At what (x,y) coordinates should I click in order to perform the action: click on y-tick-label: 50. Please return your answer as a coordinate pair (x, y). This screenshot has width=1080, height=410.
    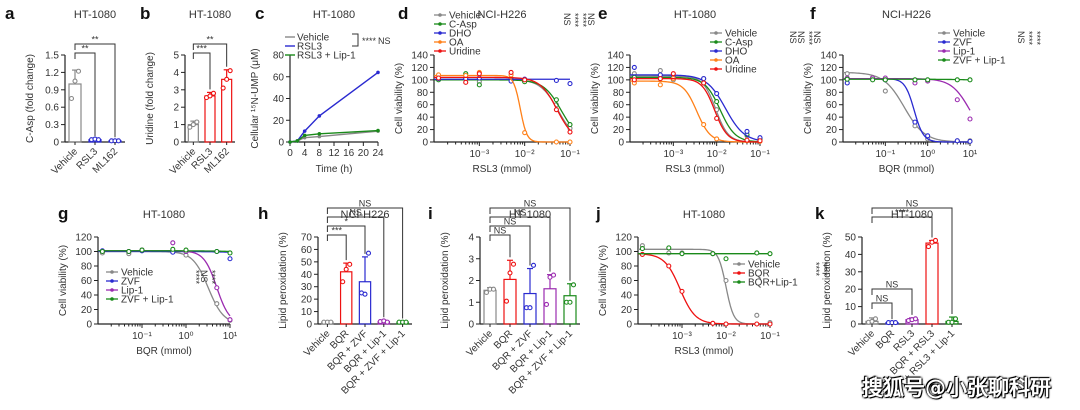
    Looking at the image, I should click on (851, 238).